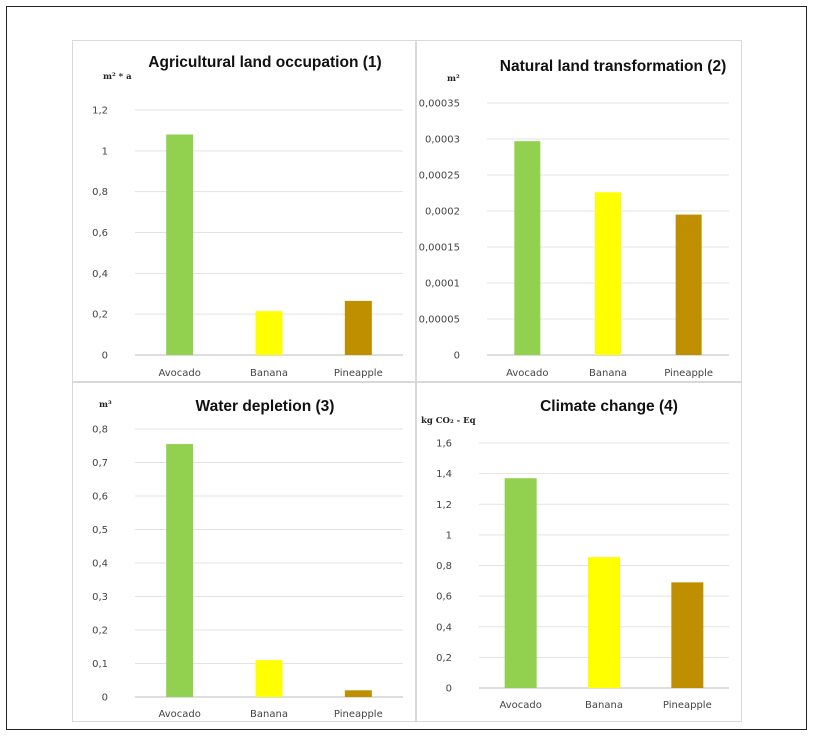  What do you see at coordinates (442, 284) in the screenshot?
I see `y-tick-label: 0,0001` at bounding box center [442, 284].